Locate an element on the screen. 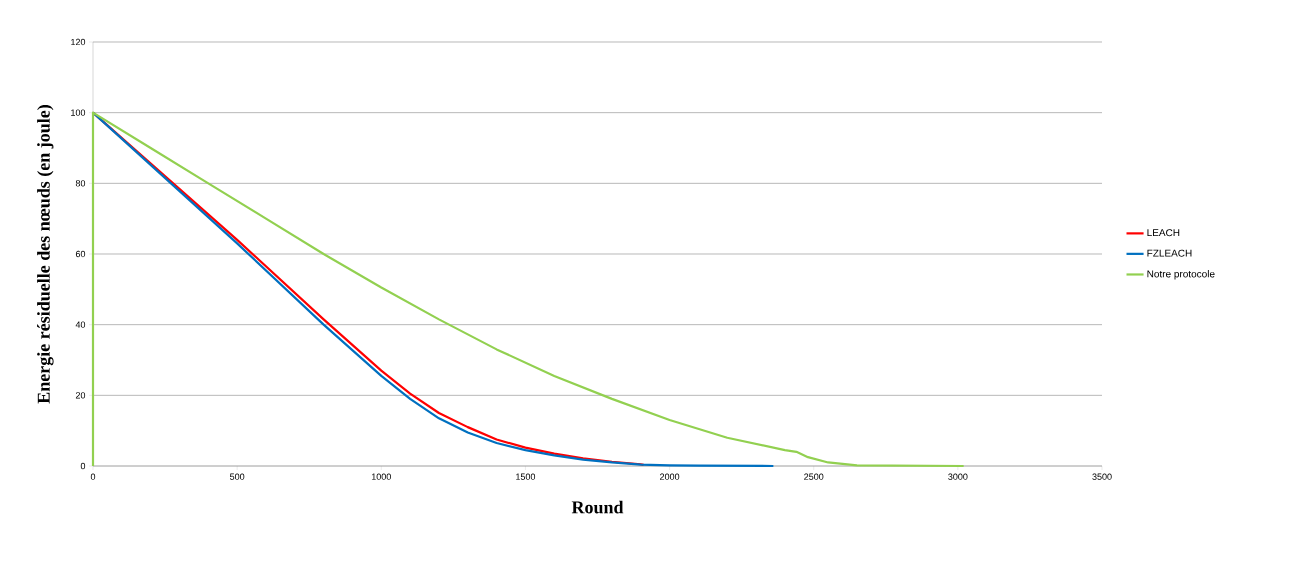 This screenshot has height=567, width=1289. y-tick-label: 100 is located at coordinates (78, 112).